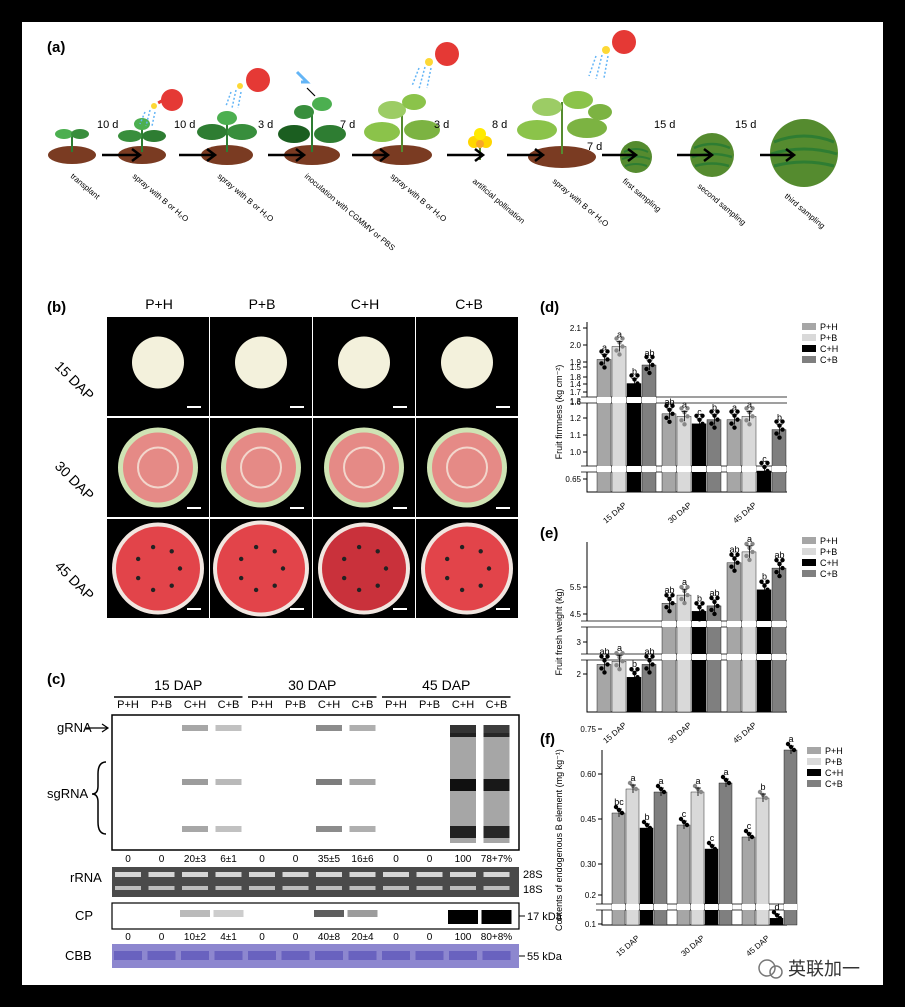 This screenshot has width=905, height=1007. I want to click on y-tick-label: 3, so click(579, 642).